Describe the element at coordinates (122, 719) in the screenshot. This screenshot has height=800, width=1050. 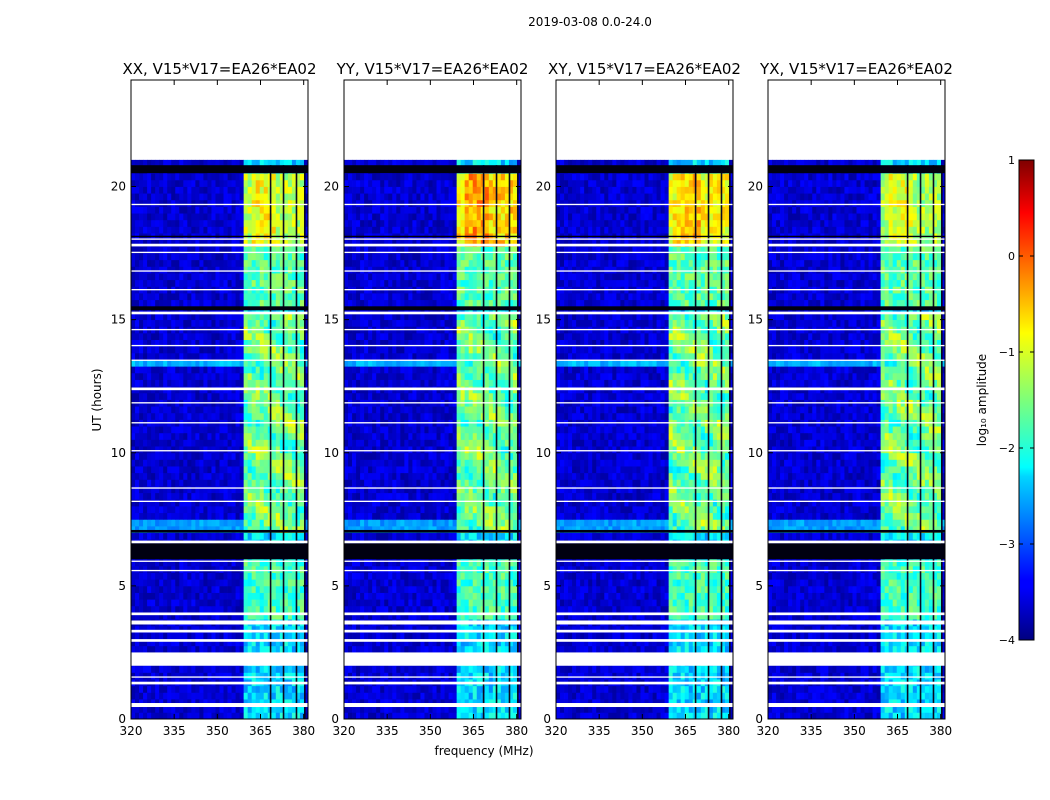
I see `y-tick-label: 0` at that location.